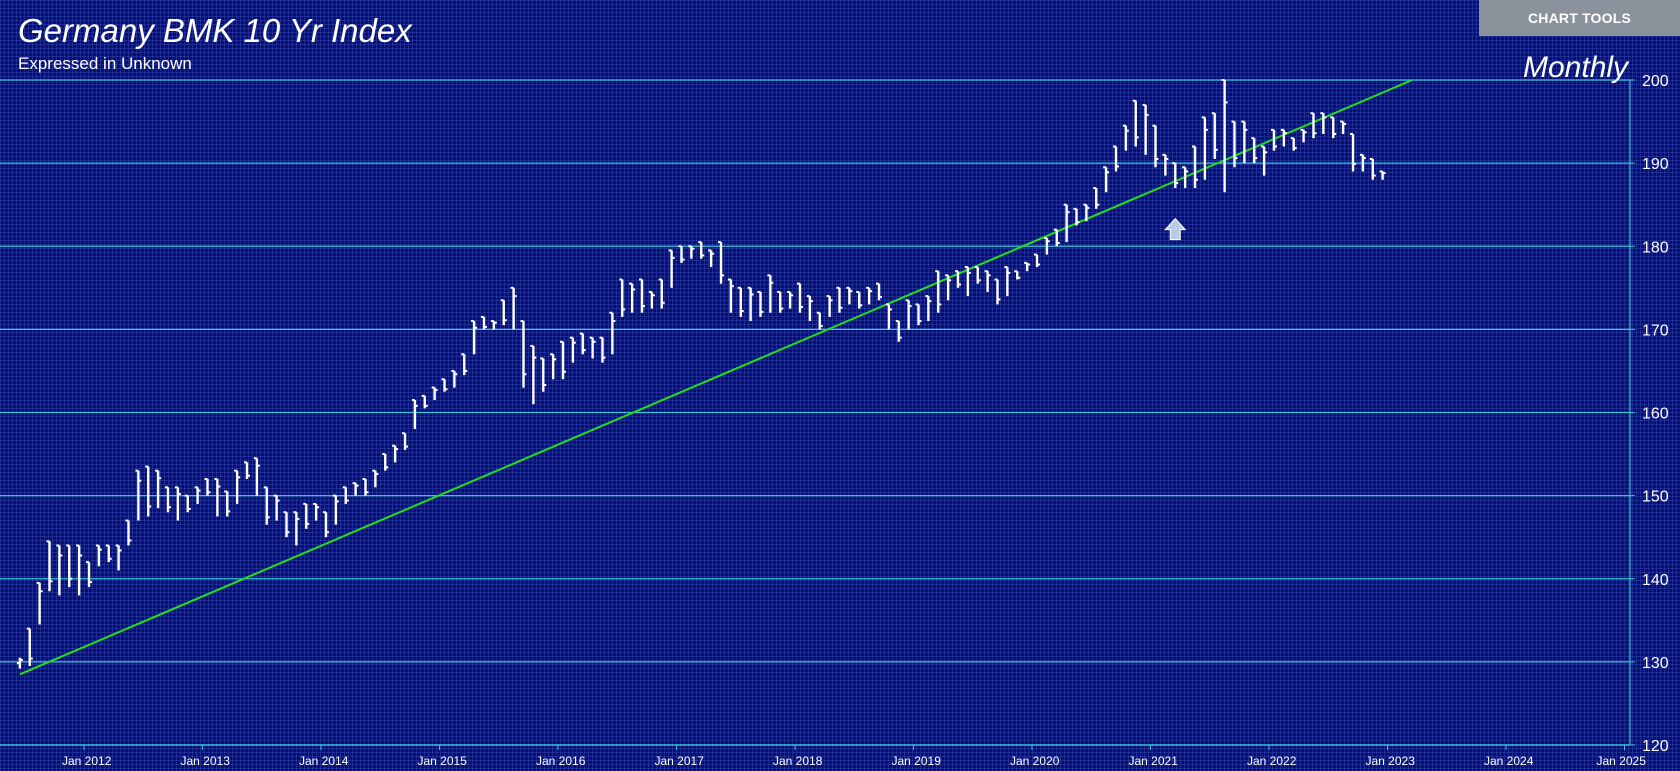 Image resolution: width=1680 pixels, height=771 pixels. Describe the element at coordinates (1655, 330) in the screenshot. I see `y-tick-label: 170` at that location.